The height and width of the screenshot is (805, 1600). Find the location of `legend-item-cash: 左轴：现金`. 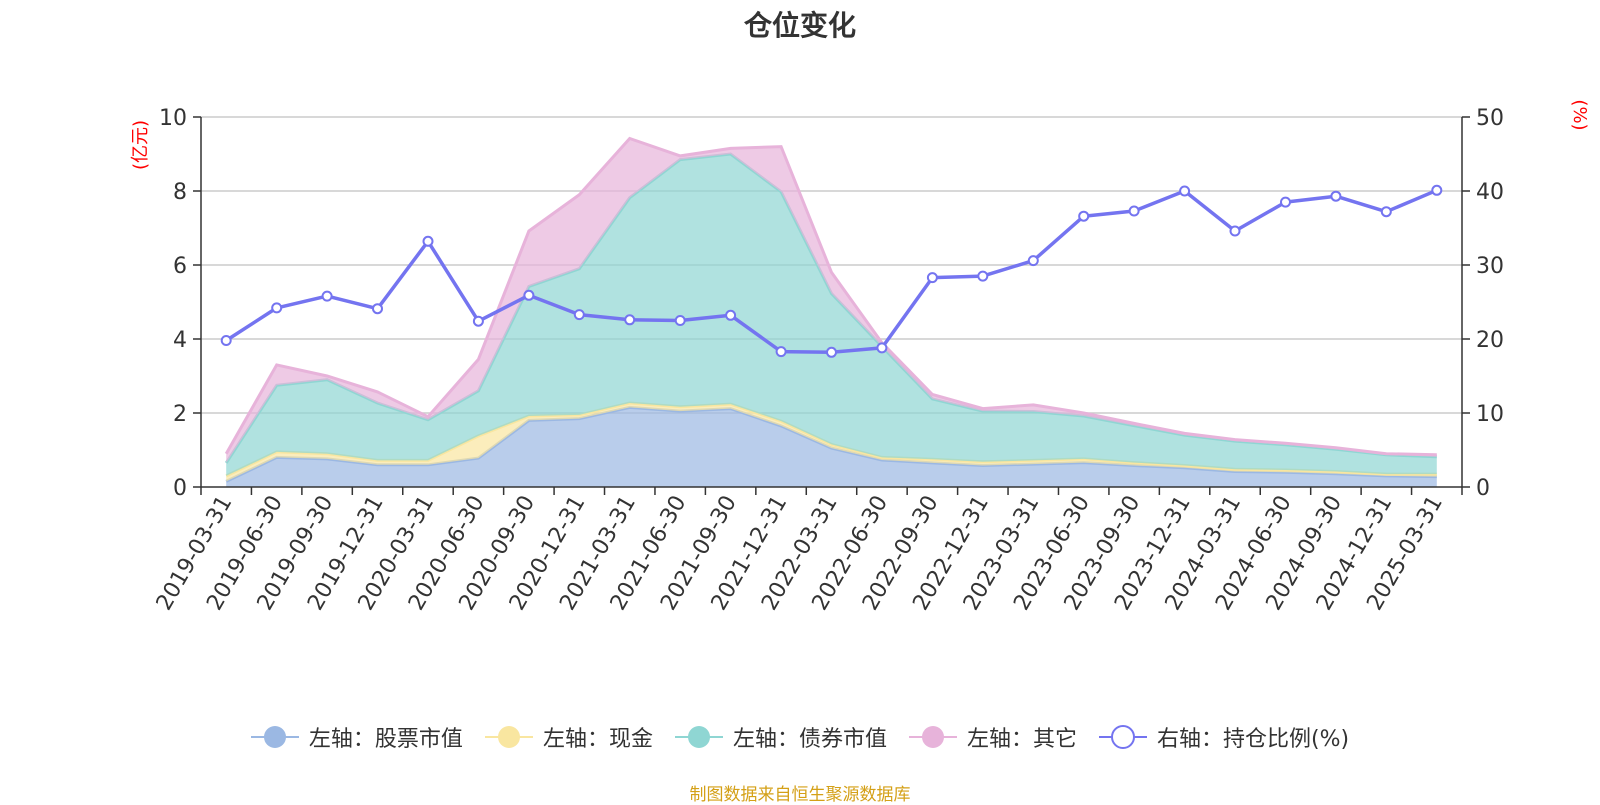

legend-item-cash: 左轴：现金 is located at coordinates (568, 737).